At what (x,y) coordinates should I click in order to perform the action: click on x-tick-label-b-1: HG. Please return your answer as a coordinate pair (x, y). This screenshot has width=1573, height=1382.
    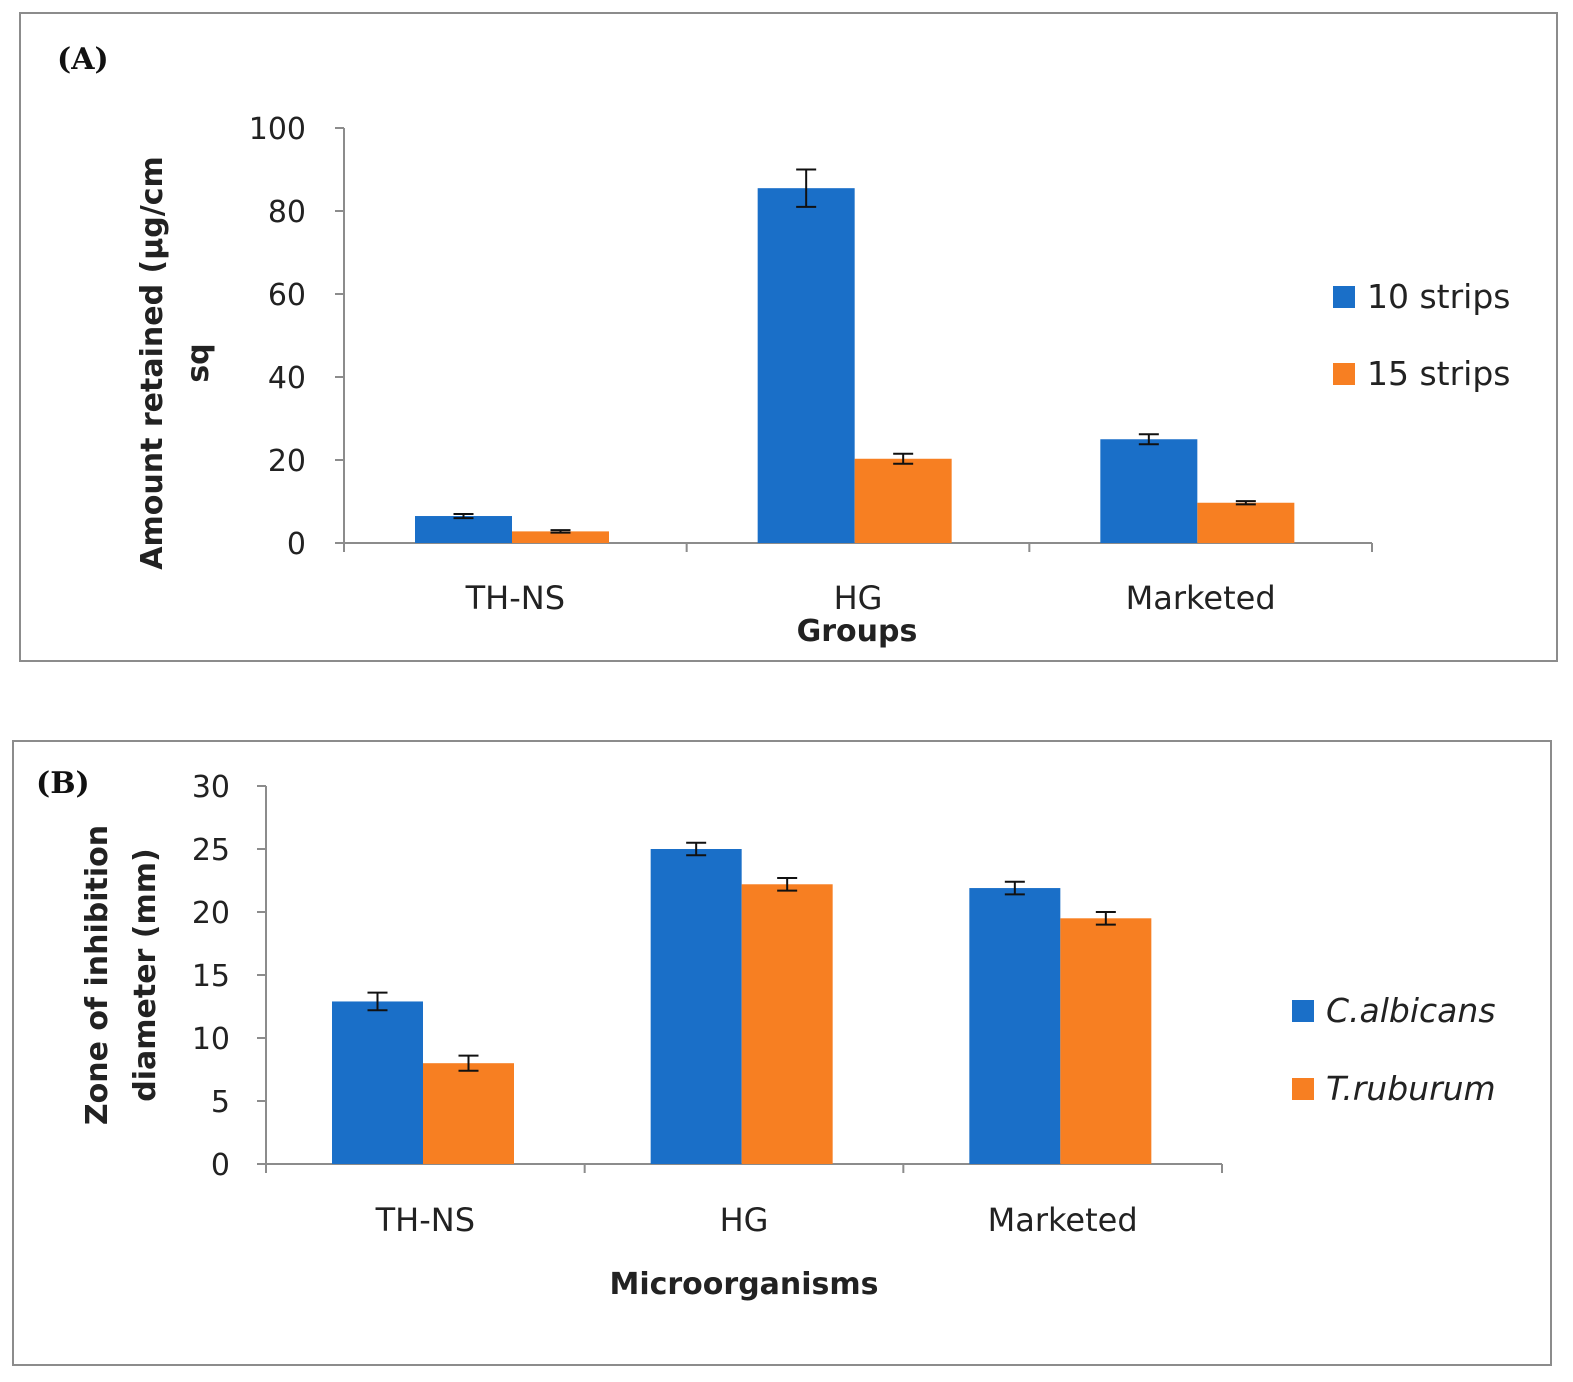
    Looking at the image, I should click on (744, 1220).